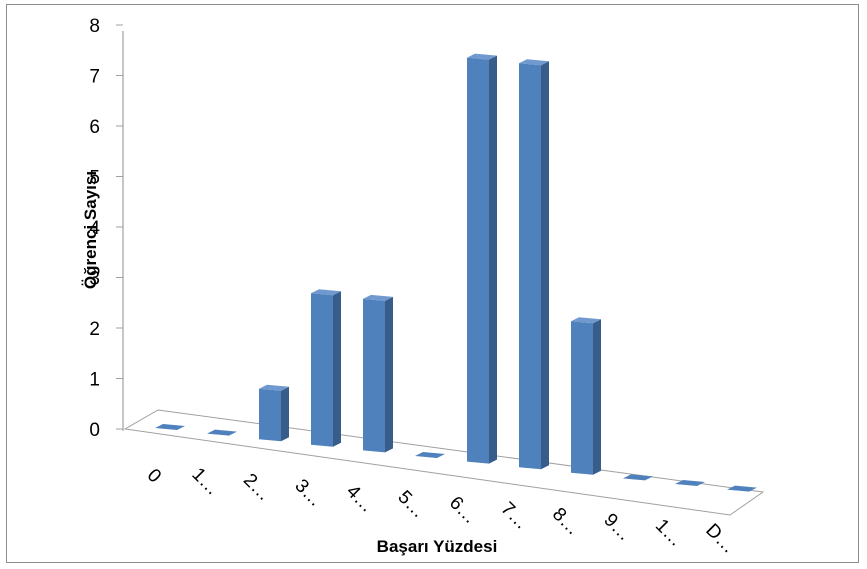 This screenshot has height=569, width=867. I want to click on y-tick-label: 4, so click(94, 228).